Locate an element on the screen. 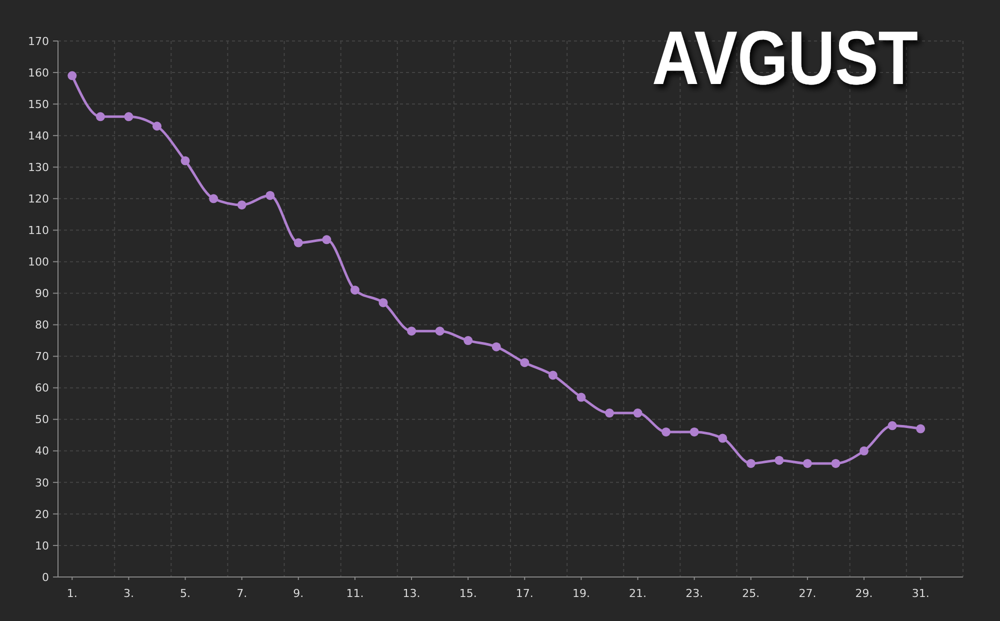 This screenshot has width=1000, height=621. x-tick-label: 7. is located at coordinates (242, 593).